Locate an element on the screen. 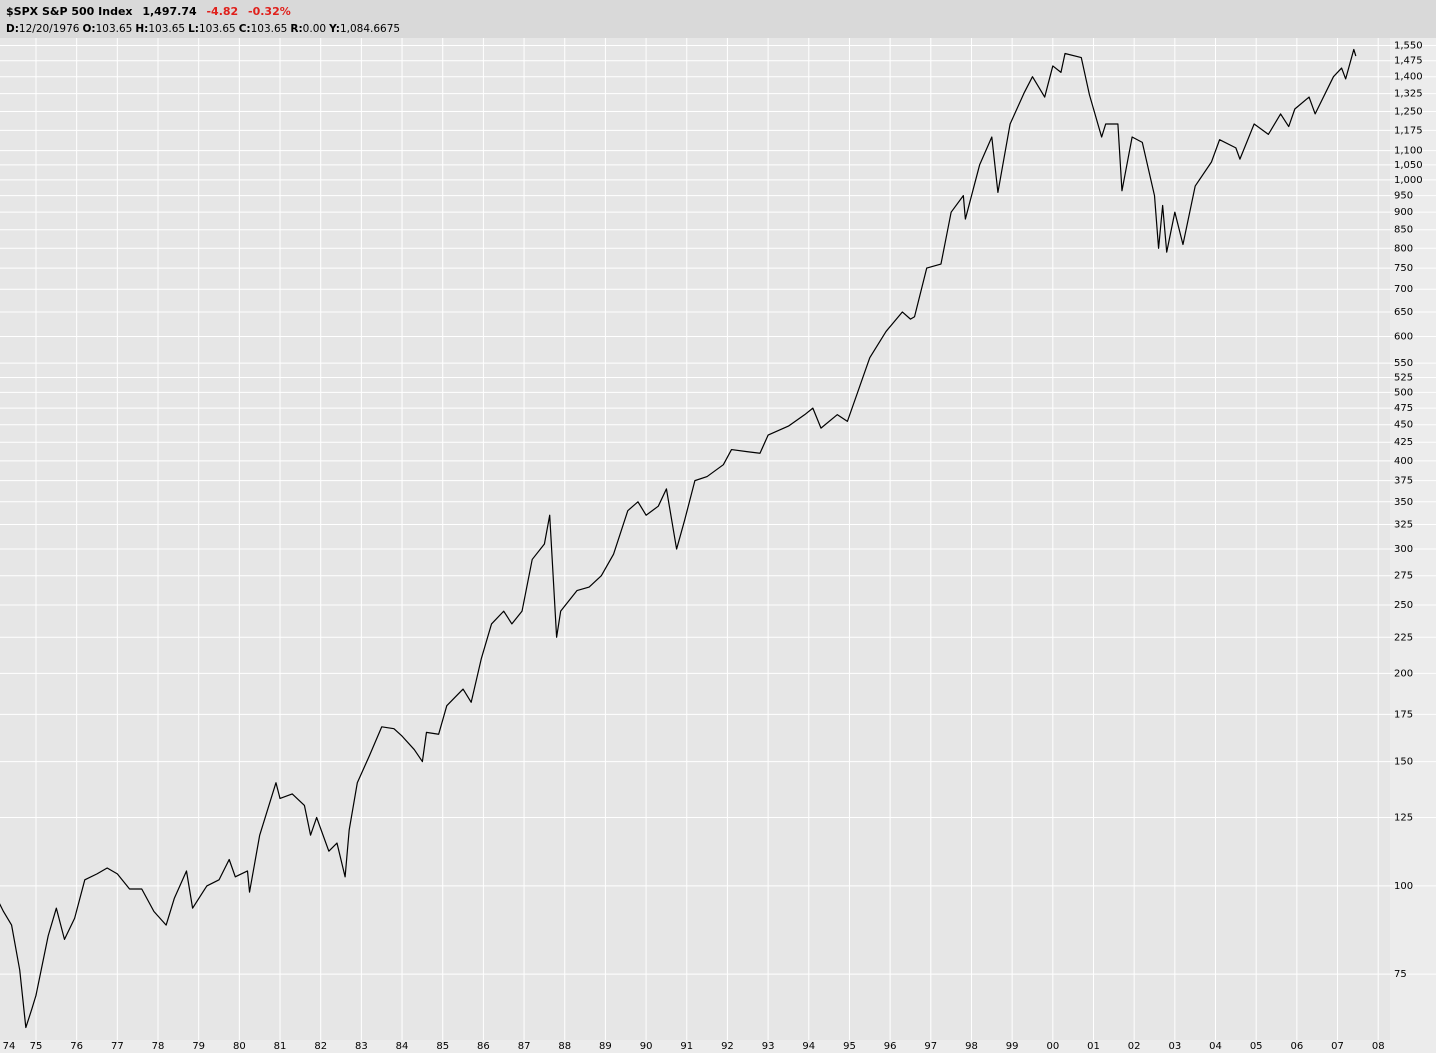 Image resolution: width=1436 pixels, height=1053 pixels. x-tick-label: 77 is located at coordinates (117, 1046).